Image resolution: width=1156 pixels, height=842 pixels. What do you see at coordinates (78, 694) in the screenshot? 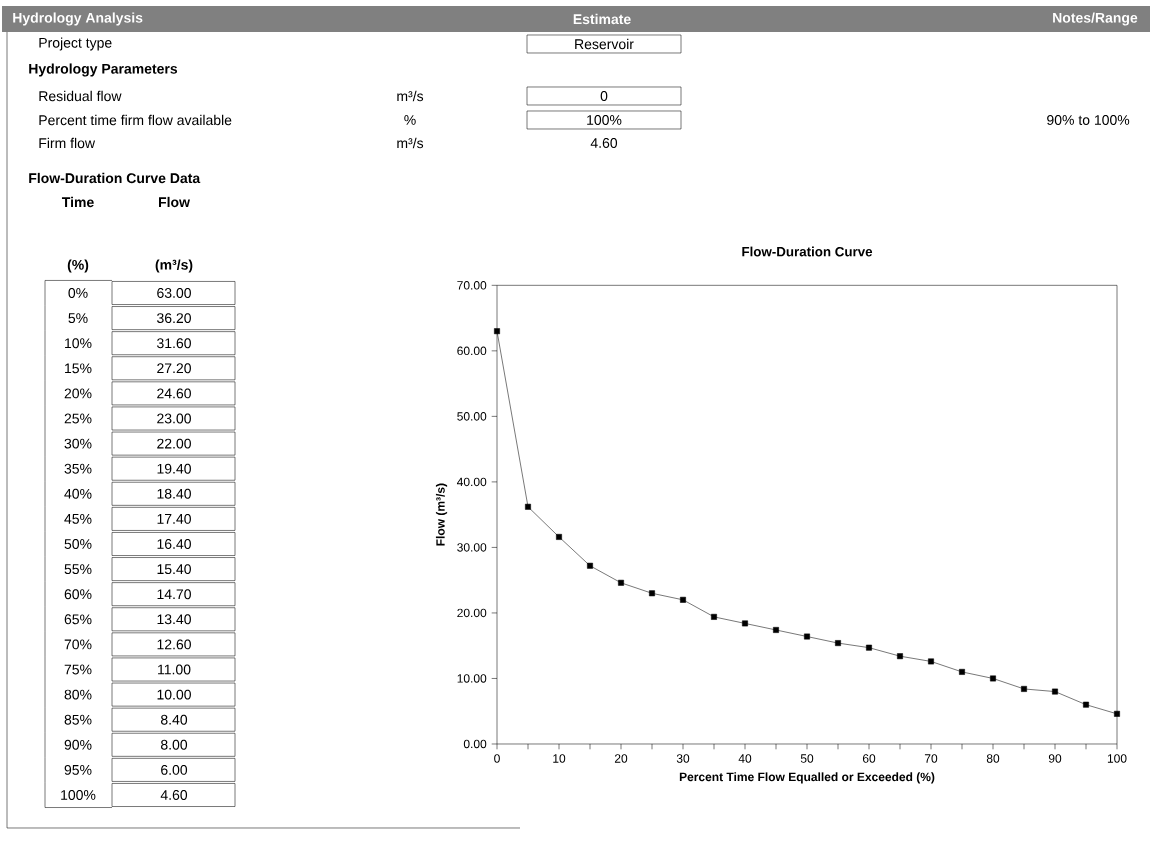
I see `text: 80%` at bounding box center [78, 694].